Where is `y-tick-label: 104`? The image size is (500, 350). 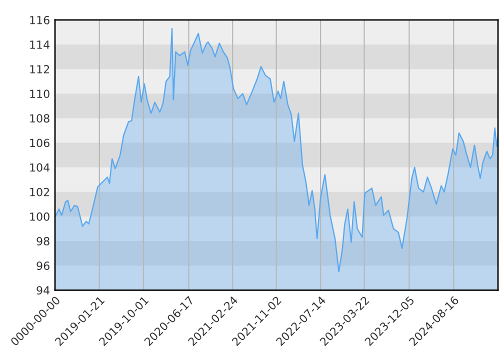 y-tick-label: 104 is located at coordinates (40, 167).